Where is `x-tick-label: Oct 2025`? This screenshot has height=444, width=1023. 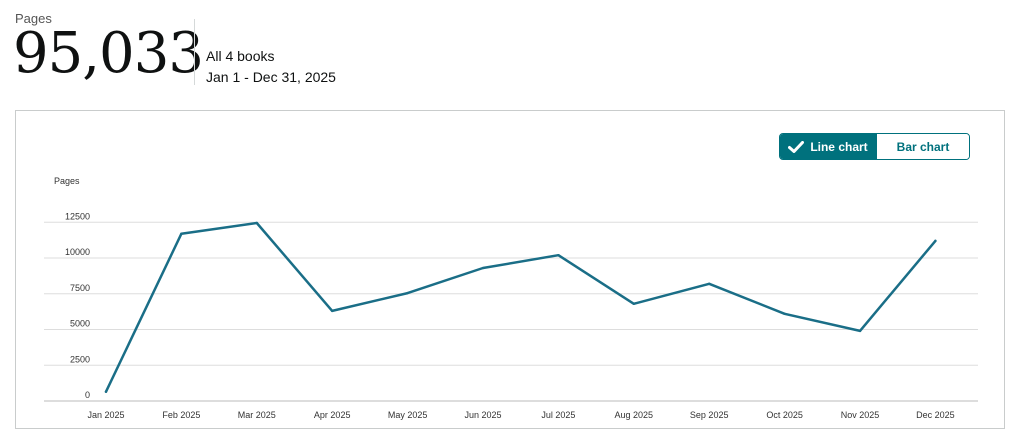 x-tick-label: Oct 2025 is located at coordinates (784, 415).